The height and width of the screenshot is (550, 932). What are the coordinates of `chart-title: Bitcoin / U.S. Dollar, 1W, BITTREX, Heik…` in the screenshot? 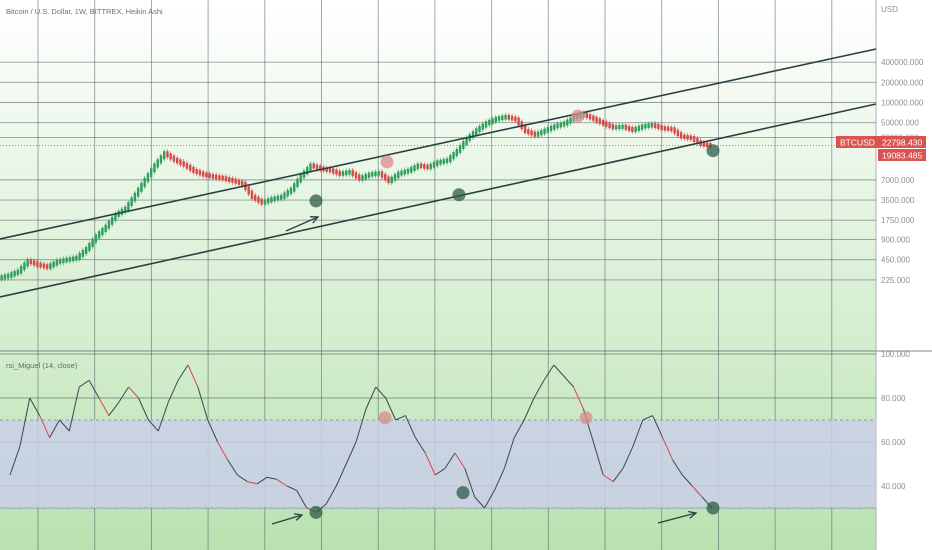 It's located at (84, 11).